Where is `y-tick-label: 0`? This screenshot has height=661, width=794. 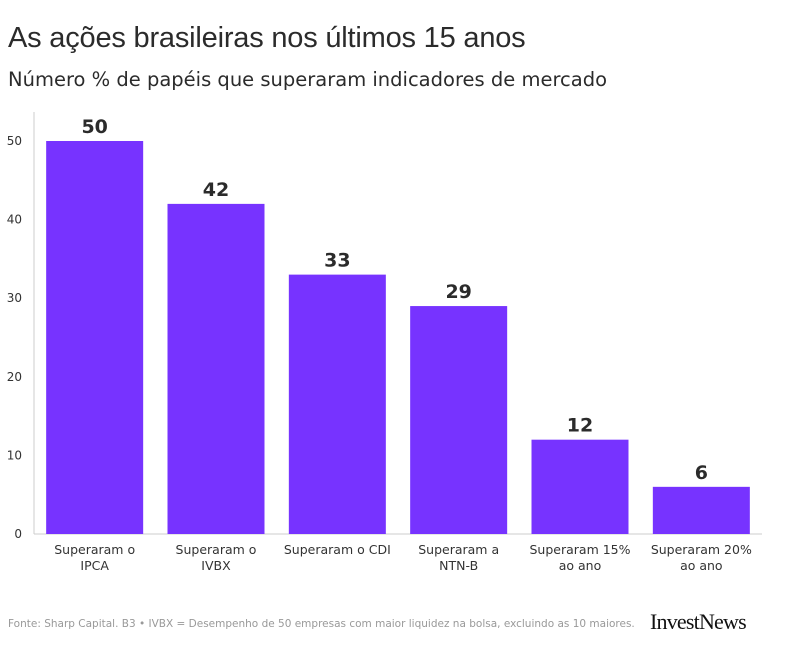
y-tick-label: 0 is located at coordinates (18, 534).